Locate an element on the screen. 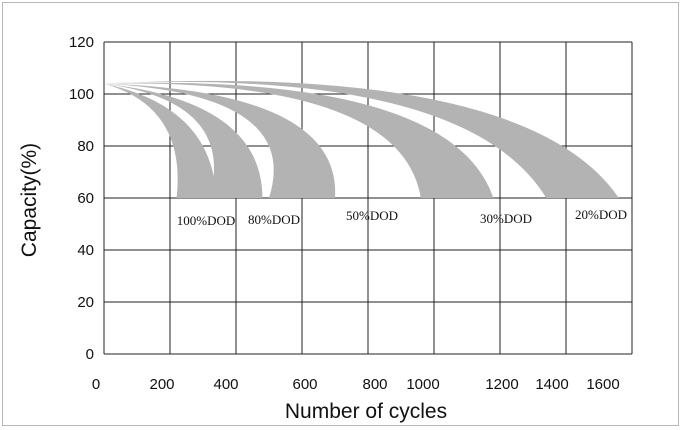  x-tick-label: 1000 is located at coordinates (422, 384).